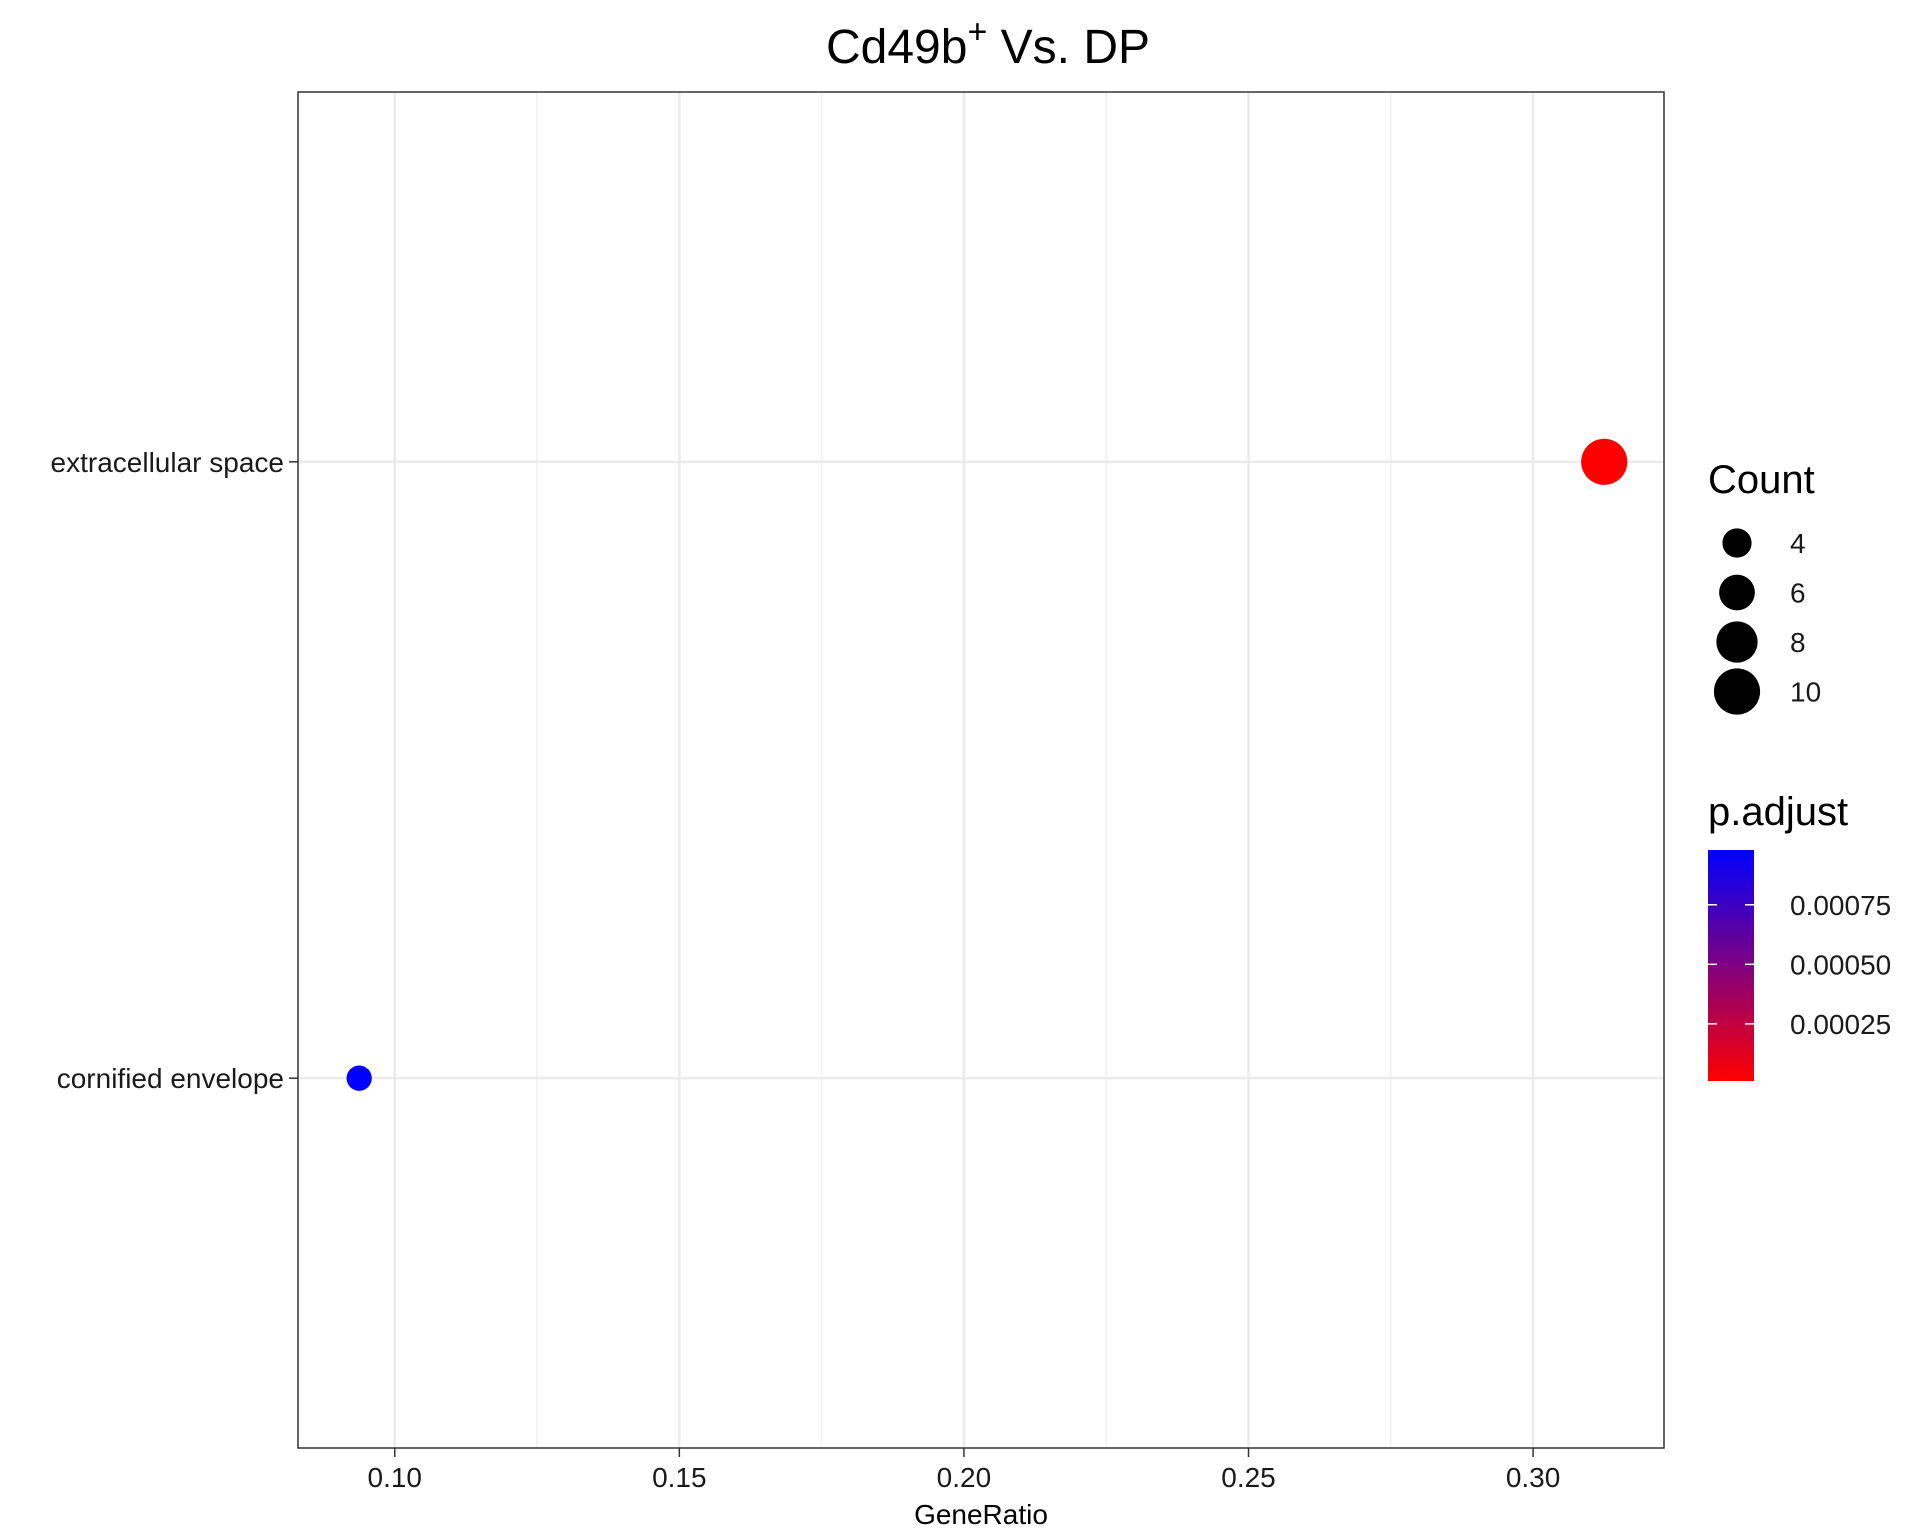 This screenshot has width=1920, height=1536. Describe the element at coordinates (395, 1477) in the screenshot. I see `x-tick-label: 0.10` at that location.